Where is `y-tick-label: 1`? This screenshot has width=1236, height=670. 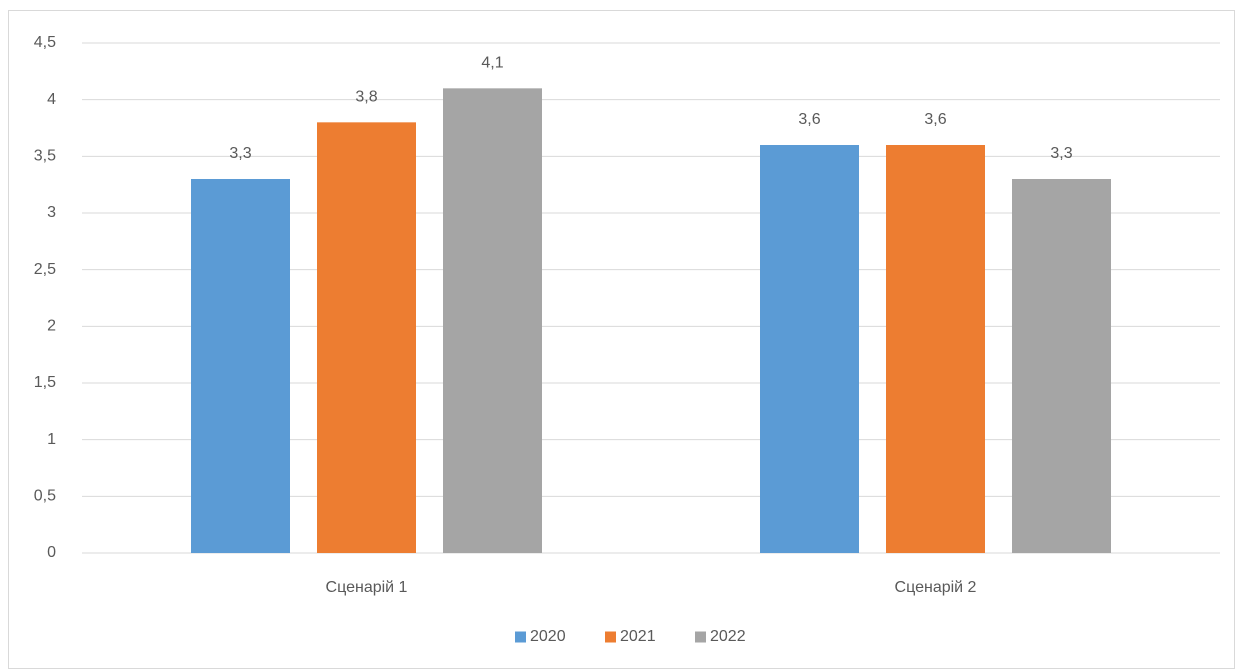
y-tick-label: 1 is located at coordinates (51, 439).